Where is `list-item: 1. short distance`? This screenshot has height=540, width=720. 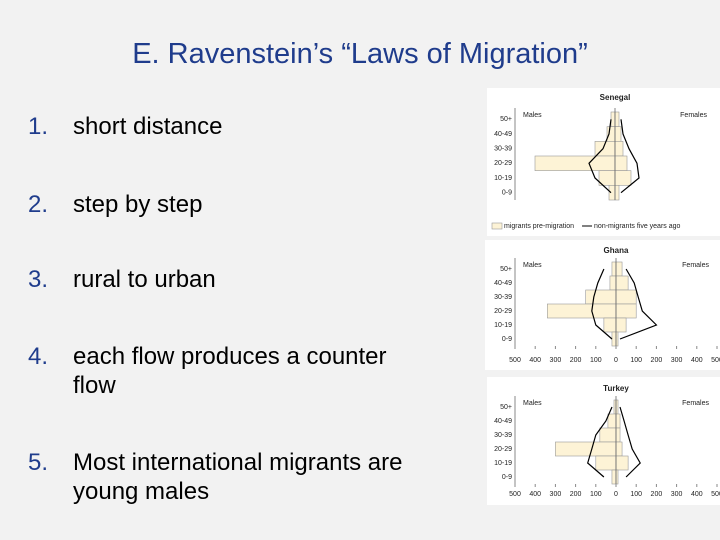
list-item: 1. short distance is located at coordinates (248, 126).